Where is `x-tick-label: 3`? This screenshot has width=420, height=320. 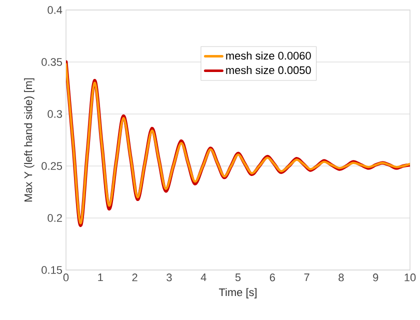
x-tick-label: 3 is located at coordinates (169, 278).